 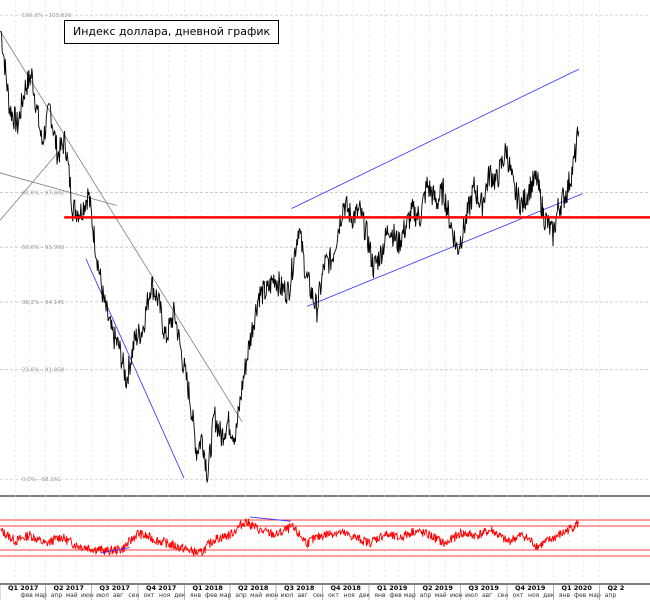 I want to click on fib-level-label: 50,0% - 95,993, so click(x=43, y=248).